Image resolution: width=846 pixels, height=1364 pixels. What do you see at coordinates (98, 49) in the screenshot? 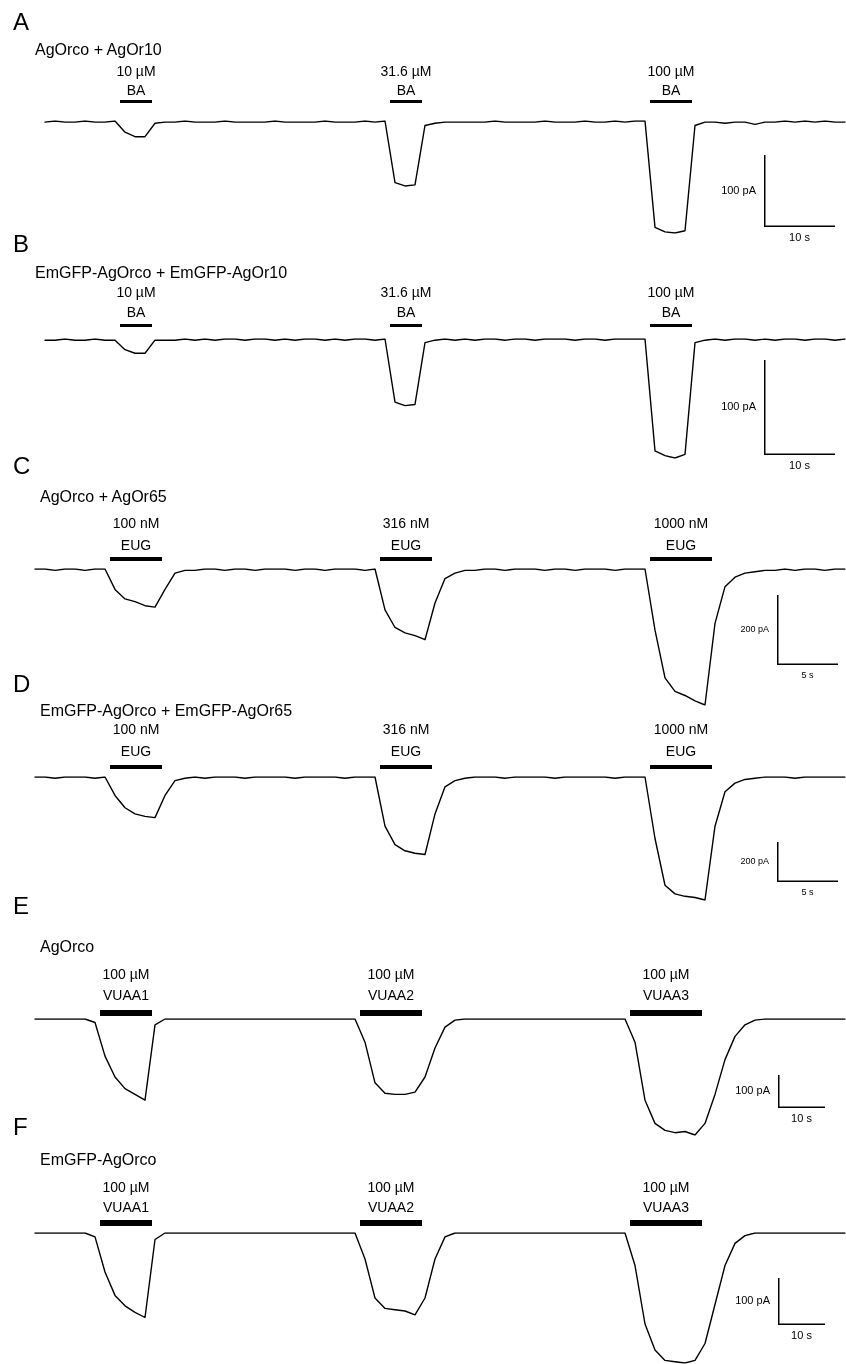
I see `chart-subtitle: AgOrco + AgOr10` at bounding box center [98, 49].